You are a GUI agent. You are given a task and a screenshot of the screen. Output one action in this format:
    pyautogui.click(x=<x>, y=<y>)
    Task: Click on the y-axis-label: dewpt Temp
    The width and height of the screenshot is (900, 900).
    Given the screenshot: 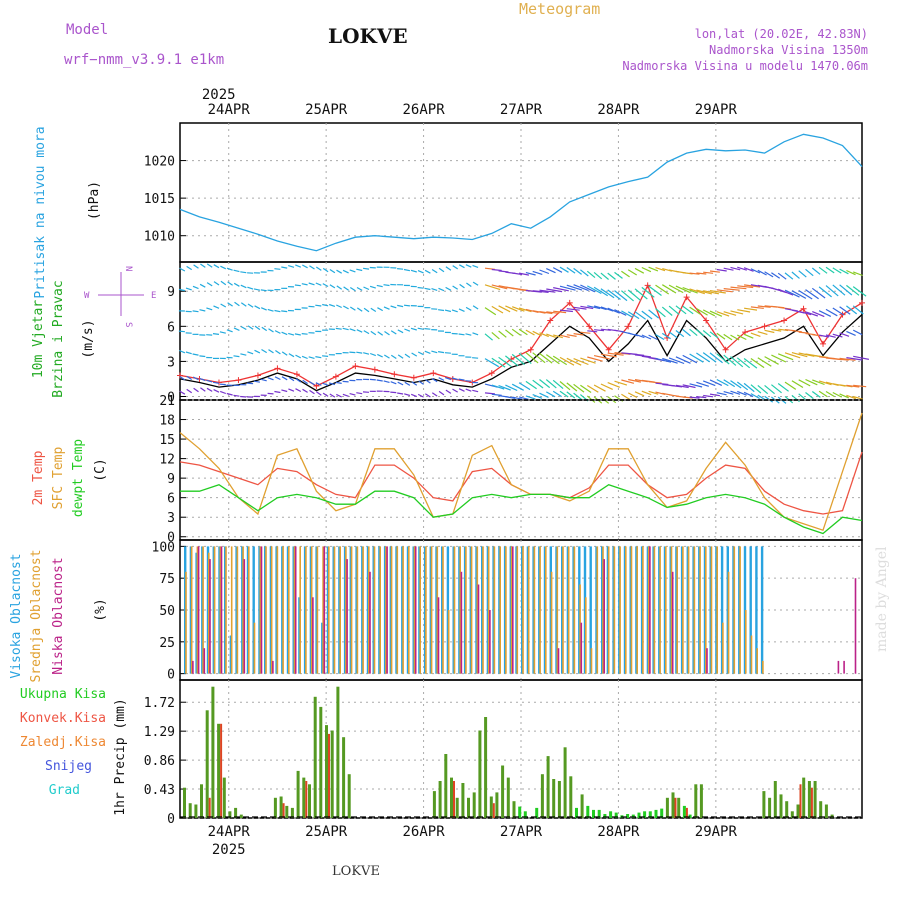 What is the action you would take?
    pyautogui.click(x=78, y=478)
    